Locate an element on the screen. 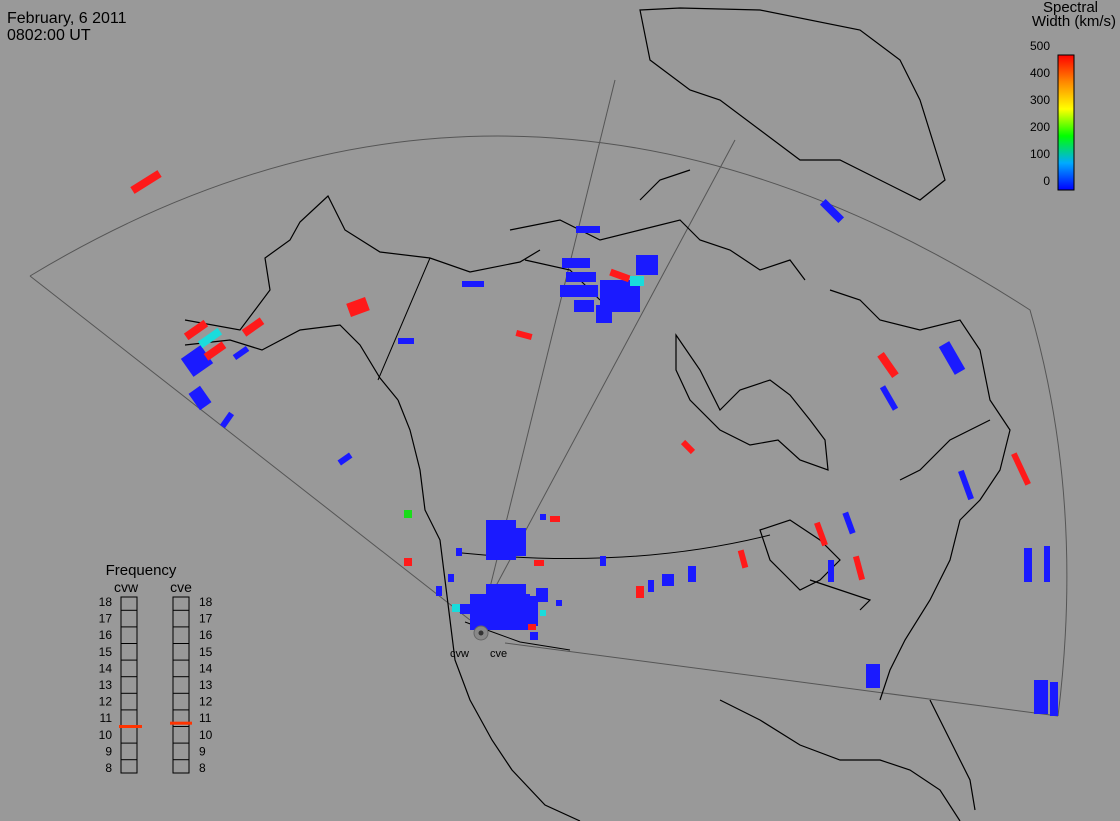  colorbar-tick-label: 0 is located at coordinates (1046, 181).